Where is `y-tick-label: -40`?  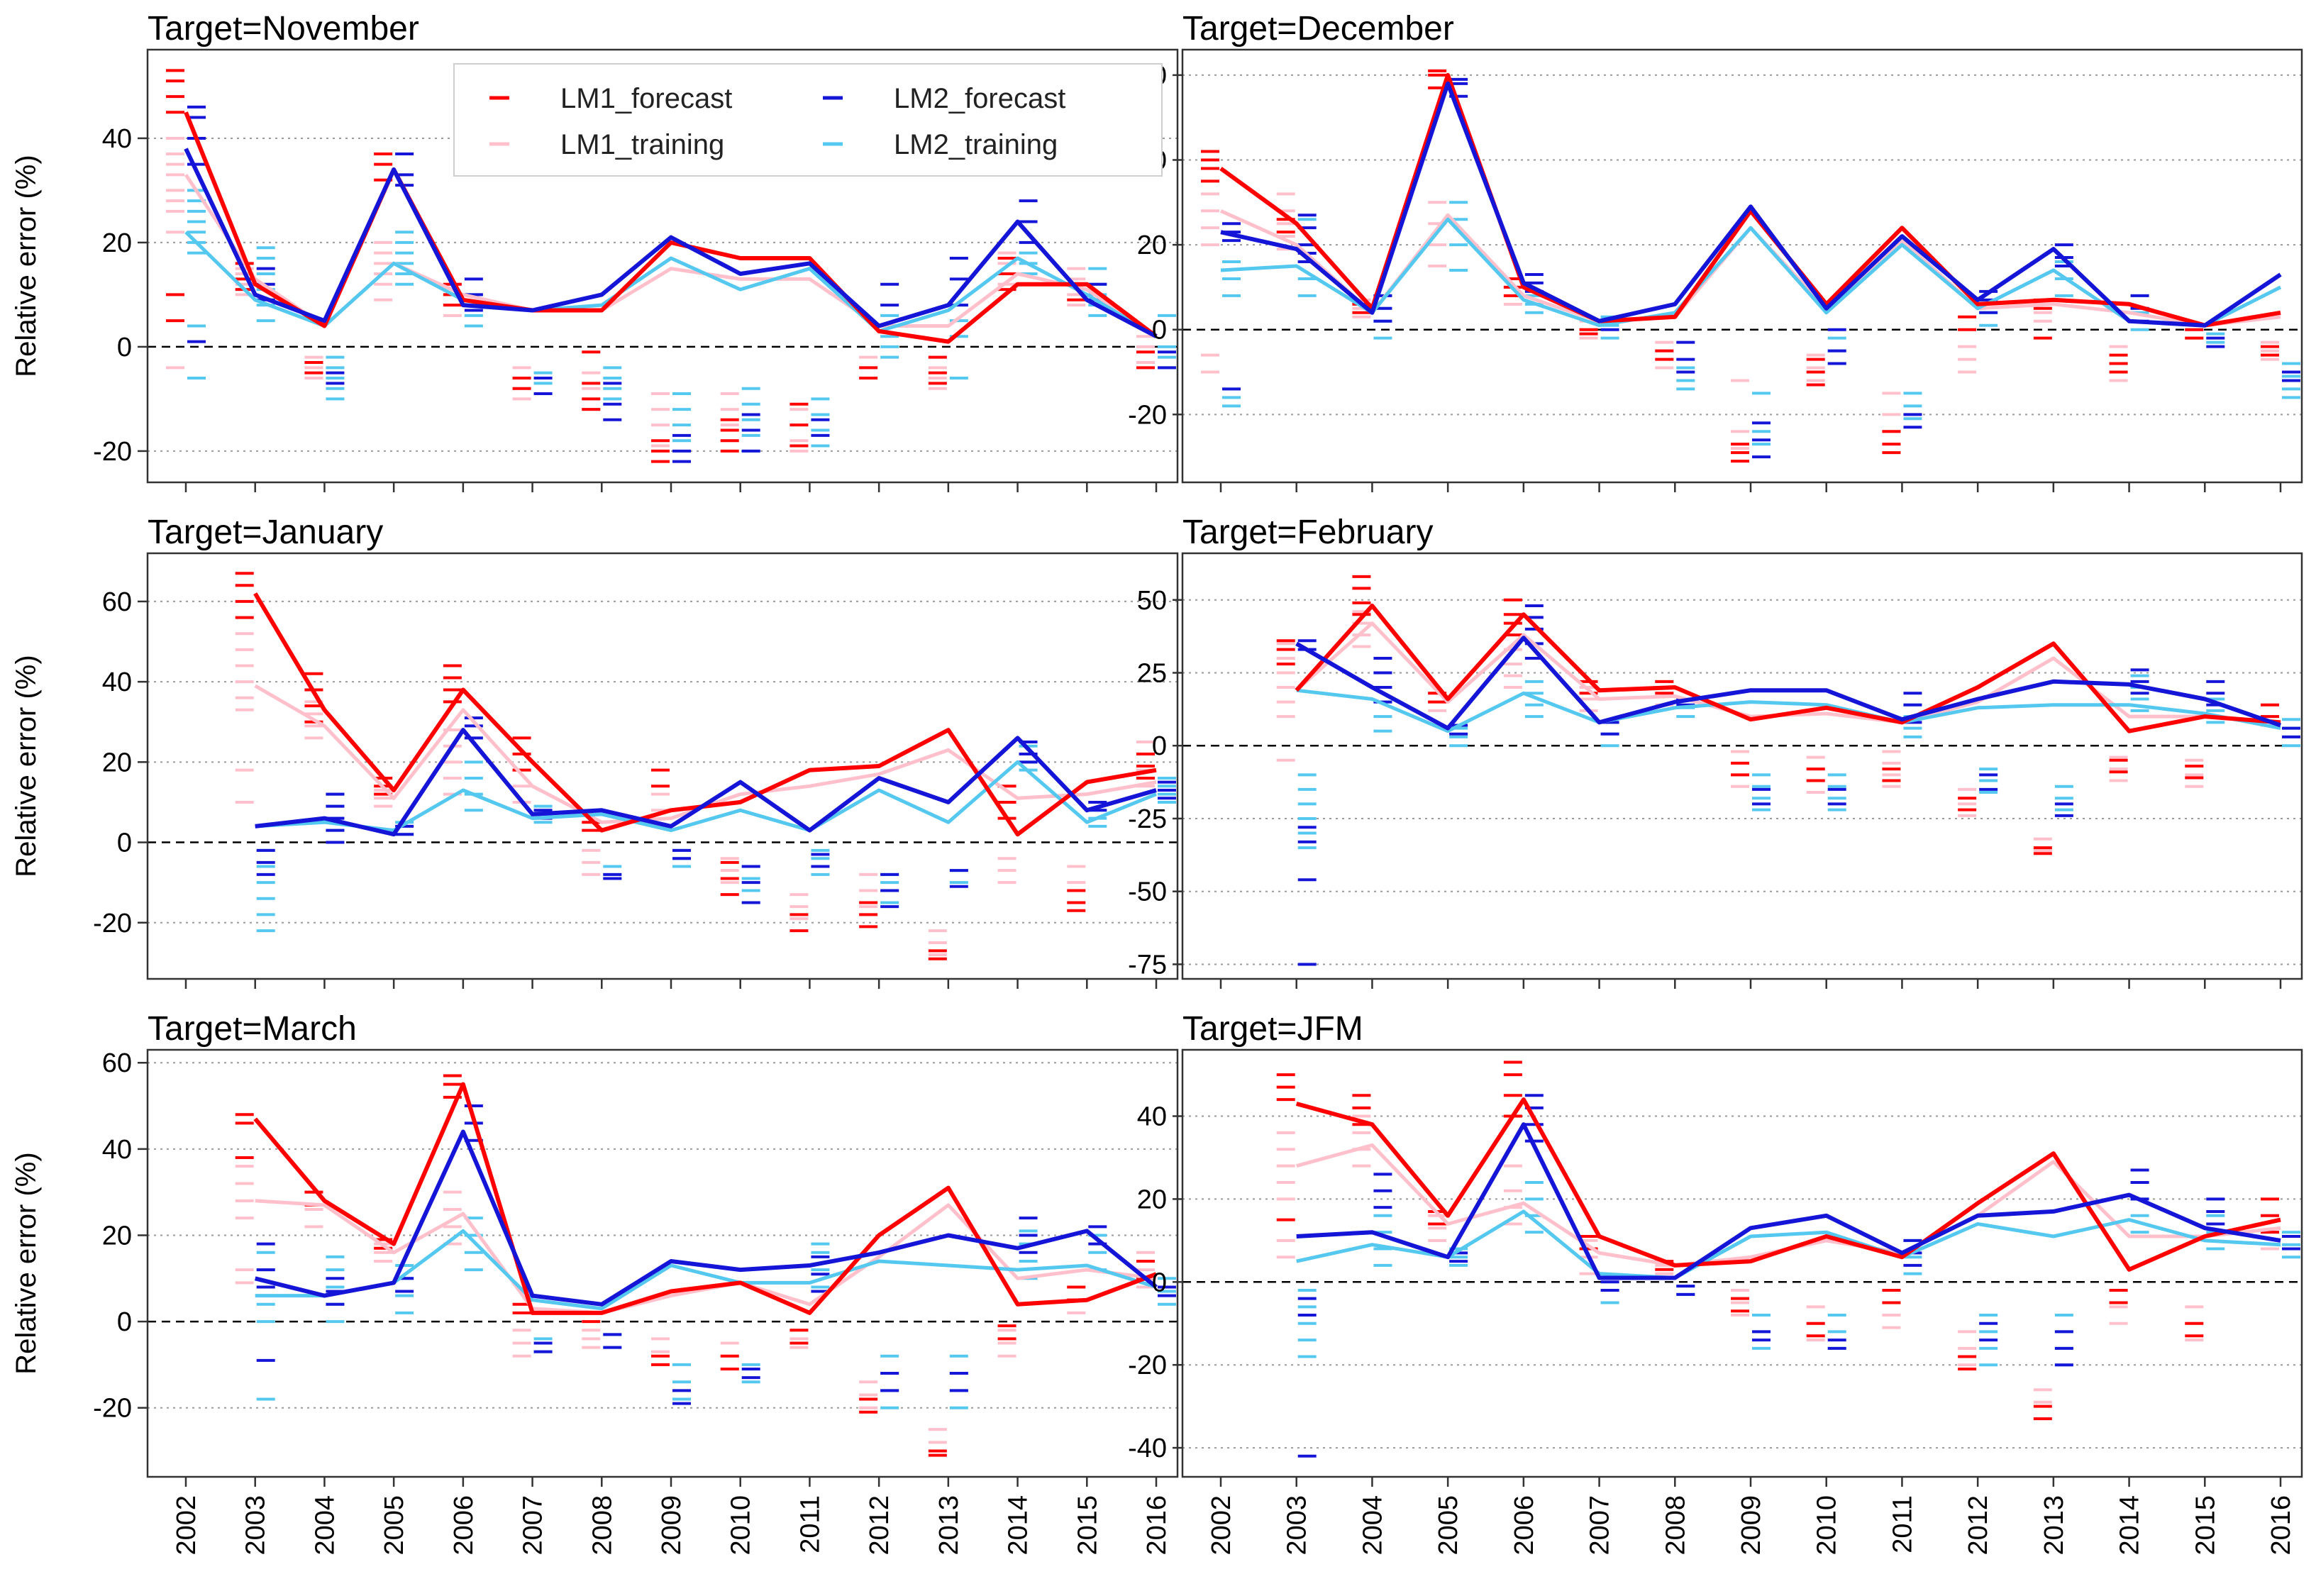 y-tick-label: -40 is located at coordinates (1147, 1449).